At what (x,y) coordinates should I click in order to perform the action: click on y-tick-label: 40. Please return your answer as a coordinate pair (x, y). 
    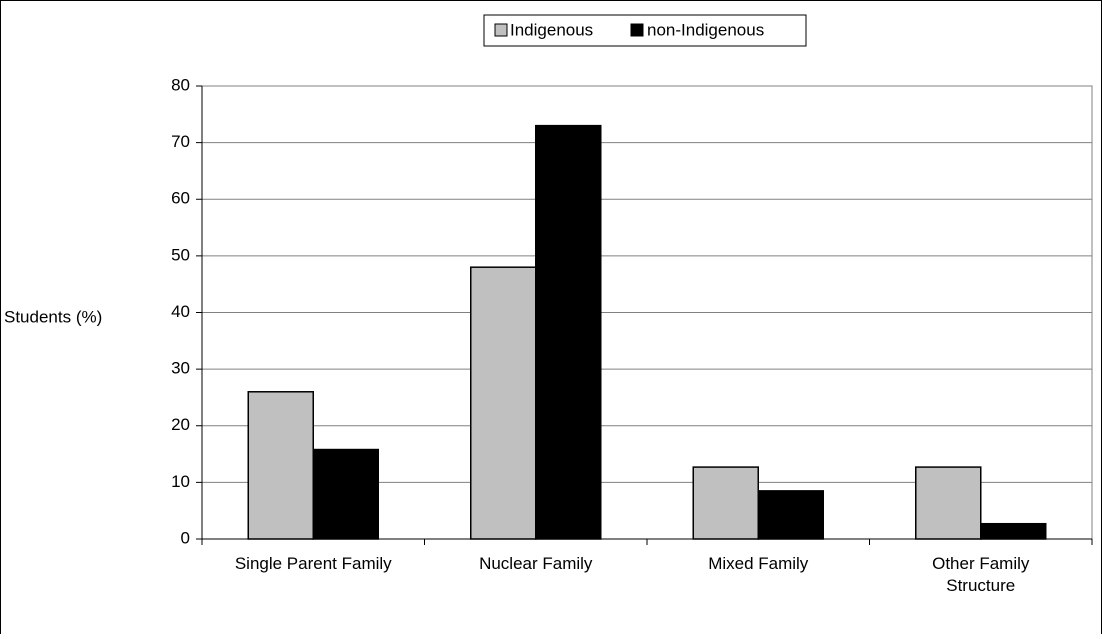
    Looking at the image, I should click on (180, 311).